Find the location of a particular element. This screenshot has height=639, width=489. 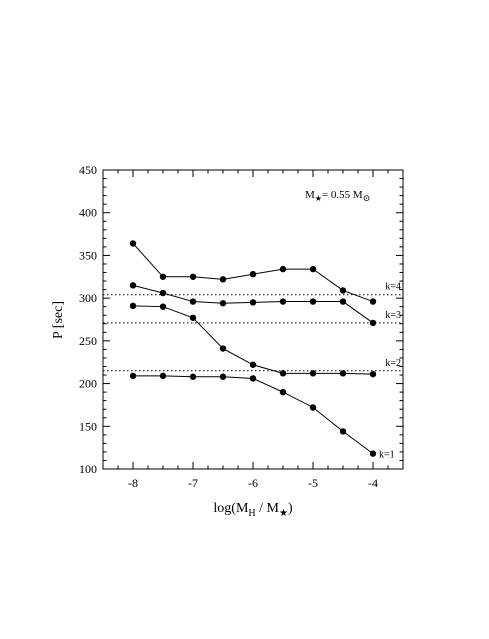

y-tick-label: 450 is located at coordinates (88, 170).